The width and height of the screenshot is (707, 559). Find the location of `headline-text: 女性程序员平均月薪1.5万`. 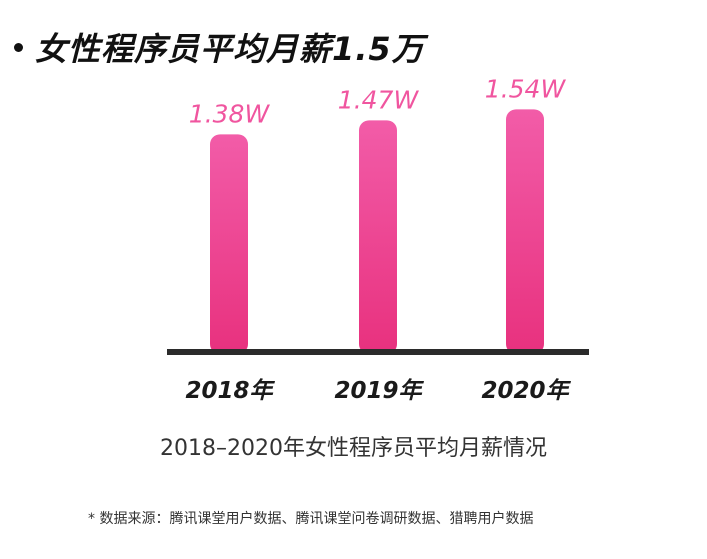

headline-text: 女性程序员平均月薪1.5万 is located at coordinates (230, 49).